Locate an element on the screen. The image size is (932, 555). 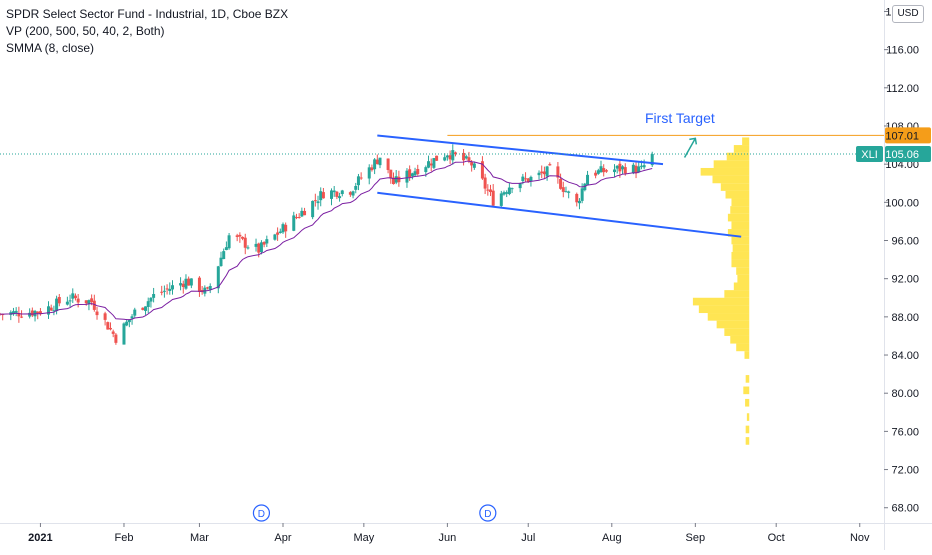
first-target-label: First Target is located at coordinates (680, 118).